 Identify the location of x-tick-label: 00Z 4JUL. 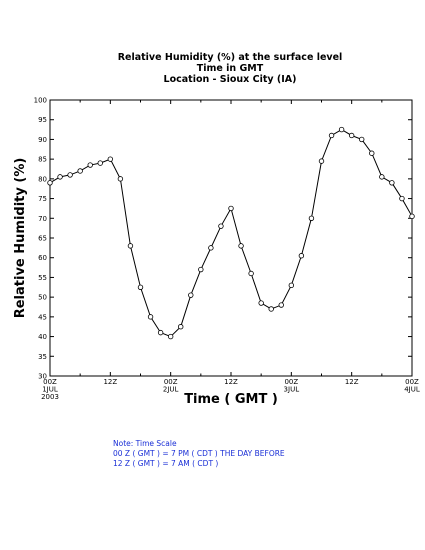
(412, 386).